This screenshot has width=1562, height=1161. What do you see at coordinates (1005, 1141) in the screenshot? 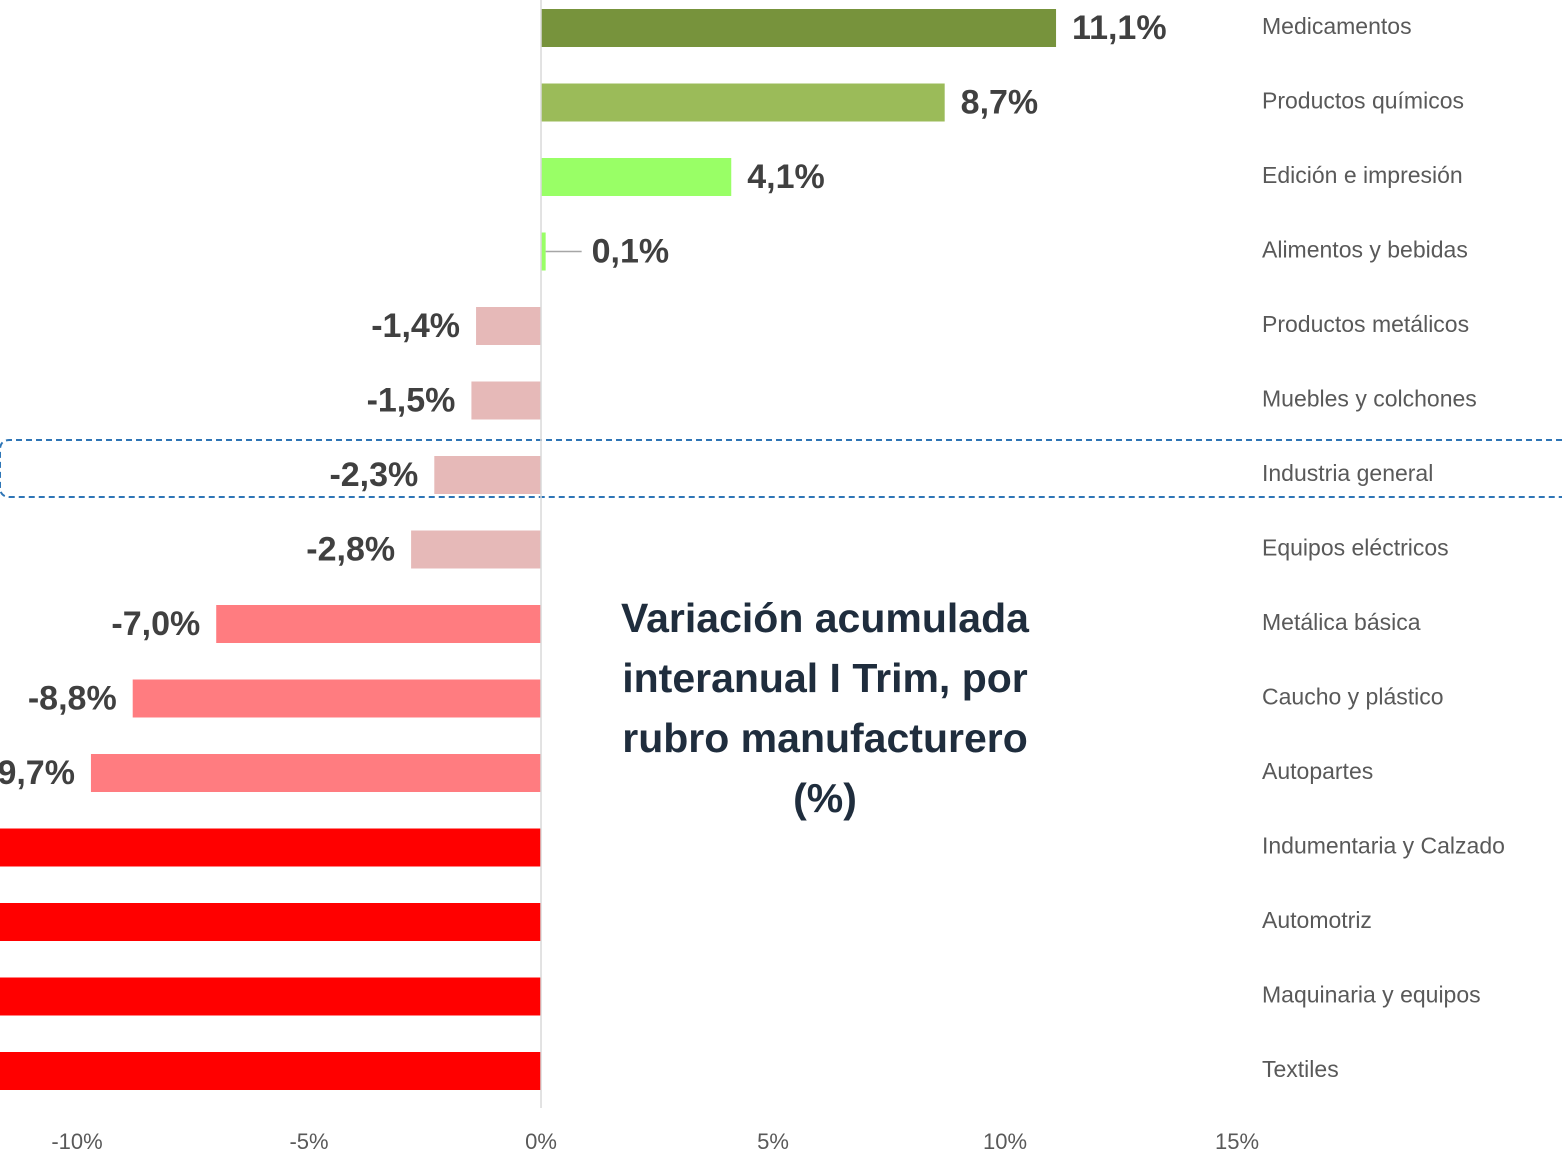
I see `x-tick-label: 10%` at bounding box center [1005, 1141].